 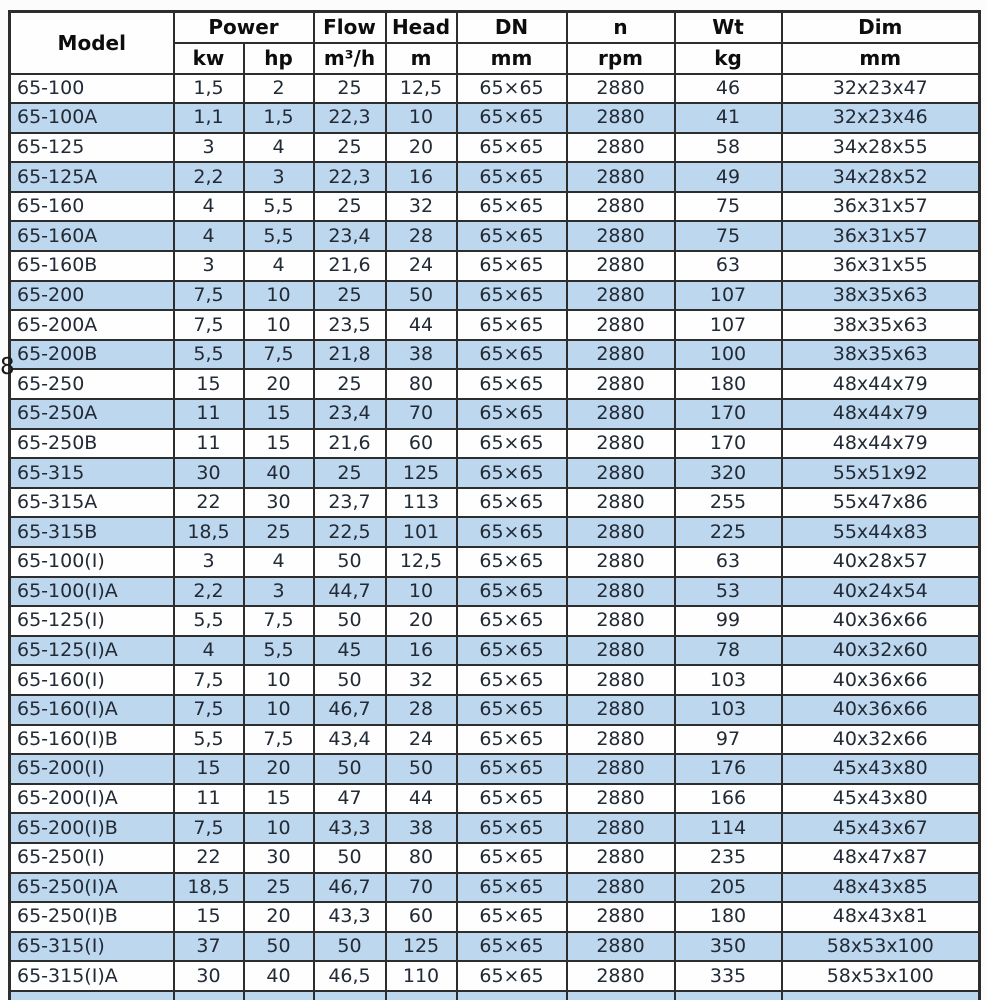 I want to click on head-cell: 113, so click(x=421, y=502).